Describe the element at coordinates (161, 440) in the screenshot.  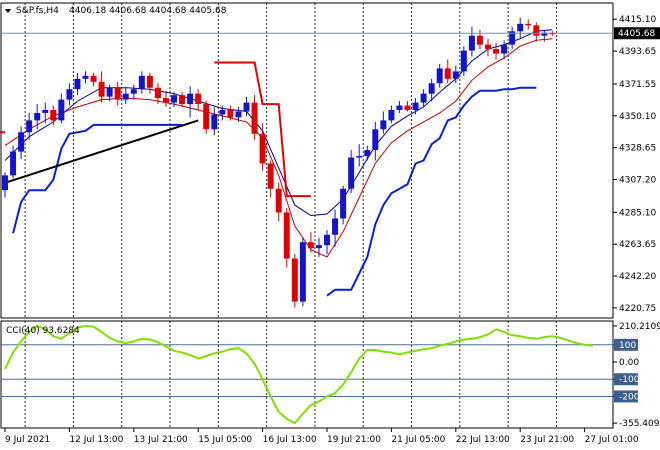
I see `time-tick-label: 13 Jul 21:00` at that location.